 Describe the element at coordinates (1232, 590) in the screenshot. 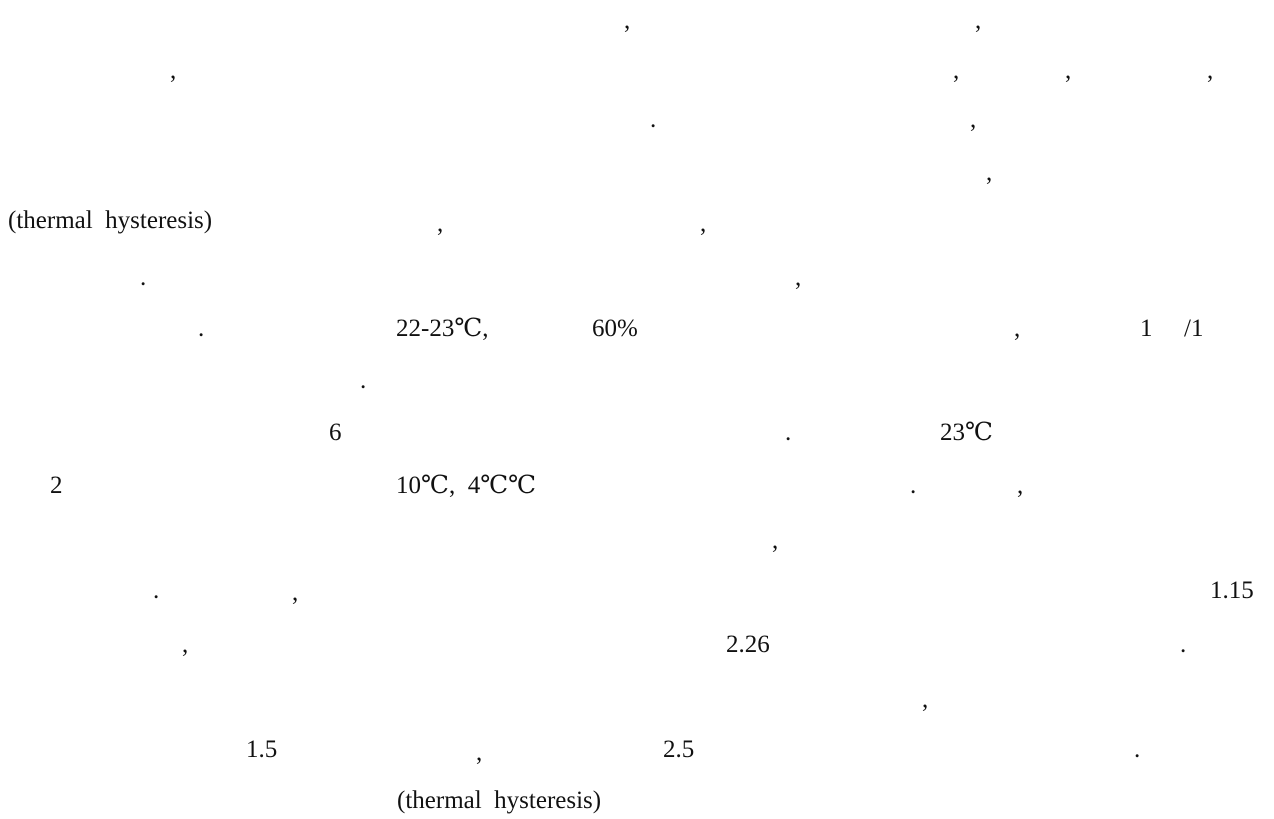

I see `text-fragment: 1.15` at that location.